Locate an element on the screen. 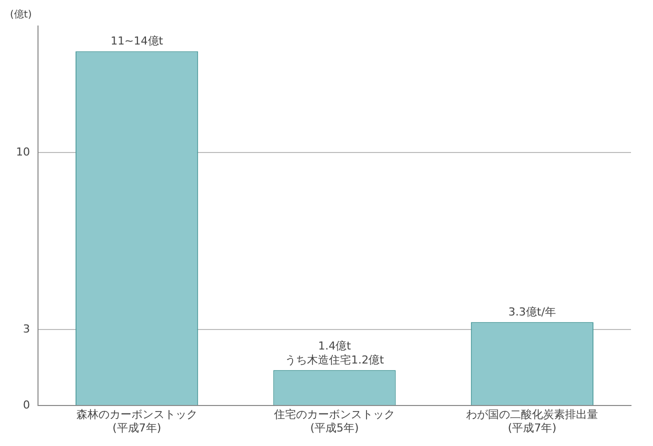 The width and height of the screenshot is (653, 446). data-label: 1.4億t うち木造住宅1.2億t is located at coordinates (335, 353).